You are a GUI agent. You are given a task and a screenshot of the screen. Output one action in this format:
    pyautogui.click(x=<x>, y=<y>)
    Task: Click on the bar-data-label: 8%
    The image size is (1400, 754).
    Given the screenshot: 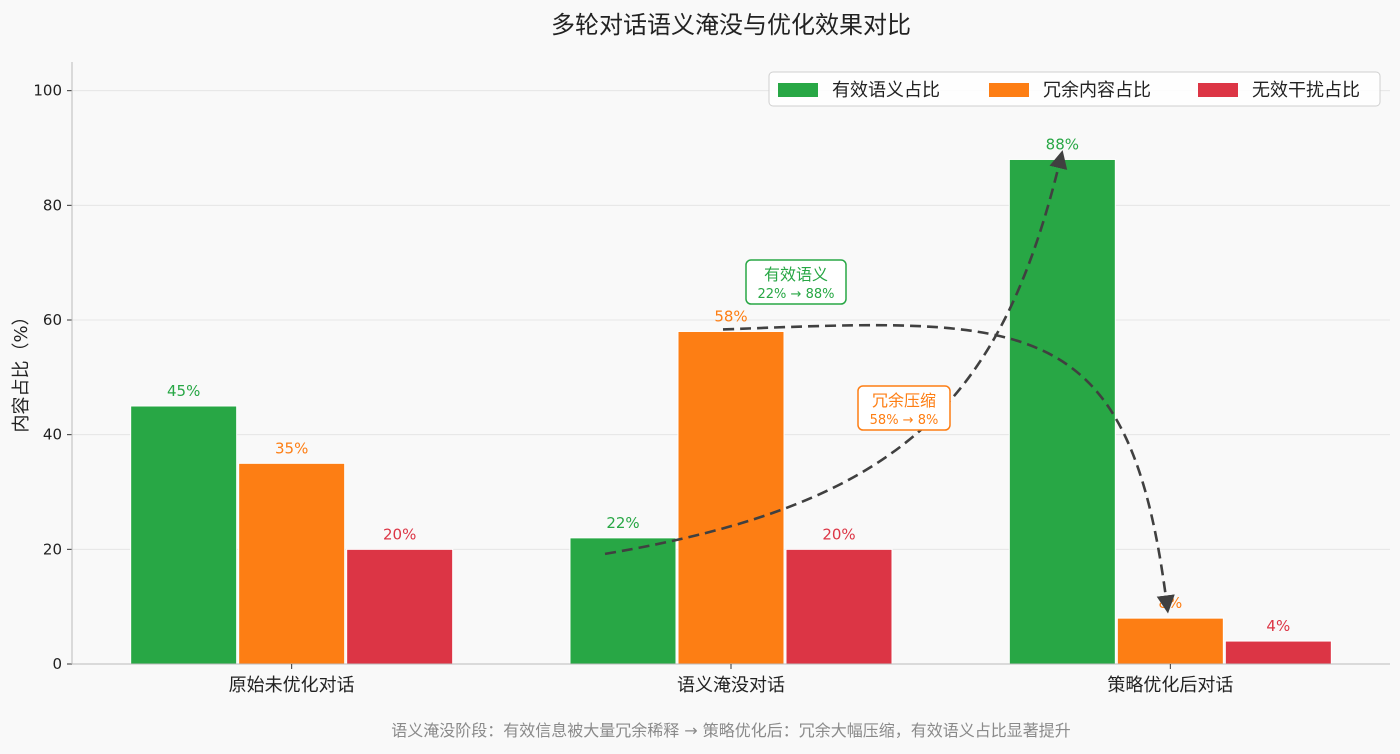 What is the action you would take?
    pyautogui.click(x=1170, y=603)
    